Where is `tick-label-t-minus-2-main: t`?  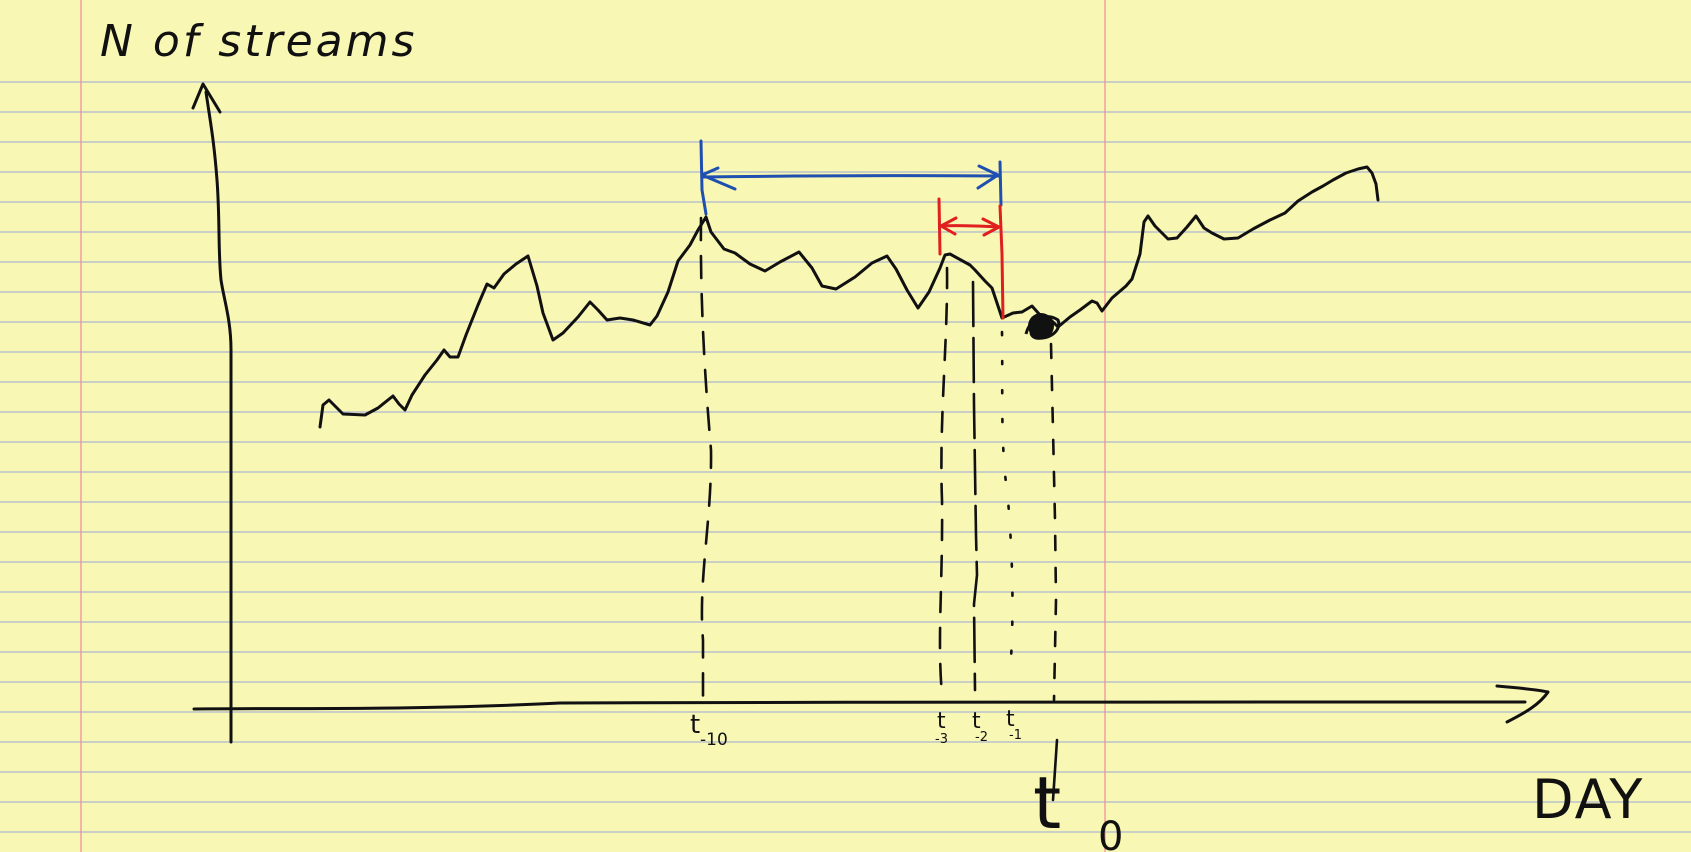 tick-label-t-minus-2-main: t is located at coordinates (976, 721).